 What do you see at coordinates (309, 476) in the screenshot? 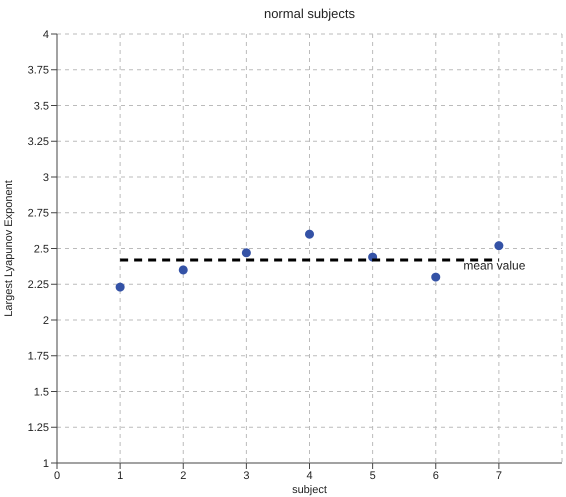
I see `x-tick-label: 4` at bounding box center [309, 476].